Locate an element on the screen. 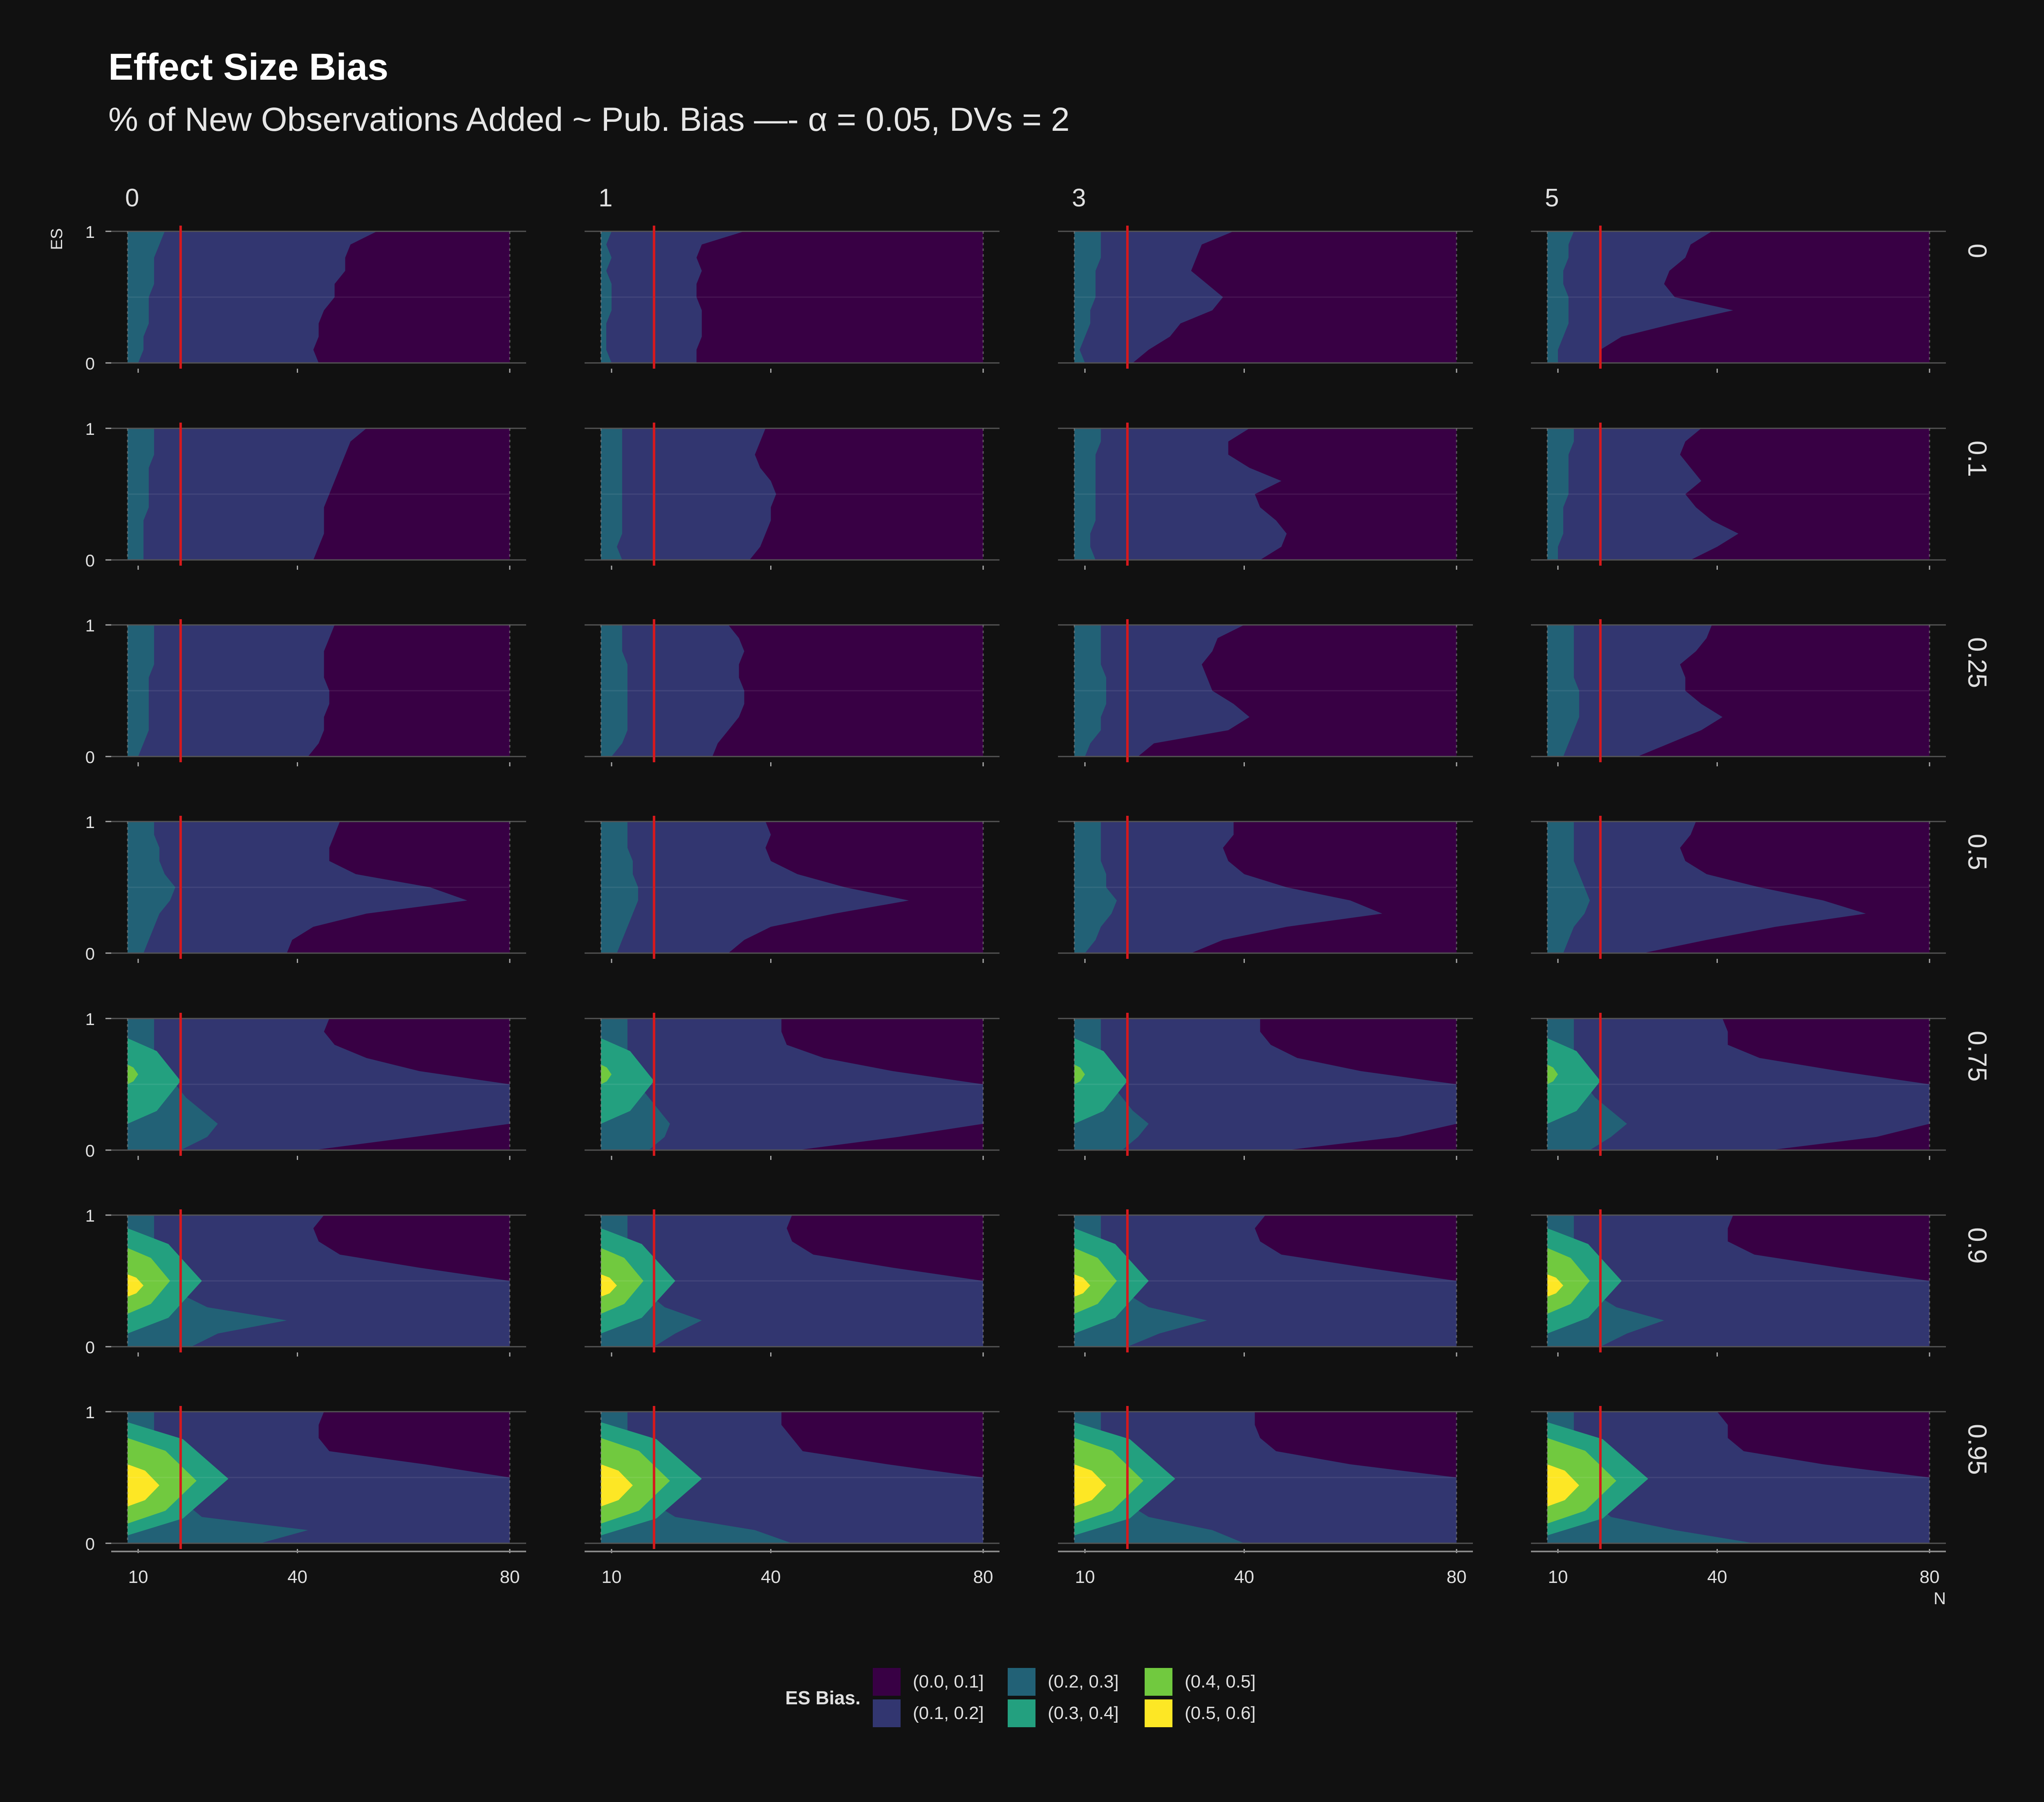 The width and height of the screenshot is (2044, 1802). column-facet-label: 3 is located at coordinates (1079, 198).